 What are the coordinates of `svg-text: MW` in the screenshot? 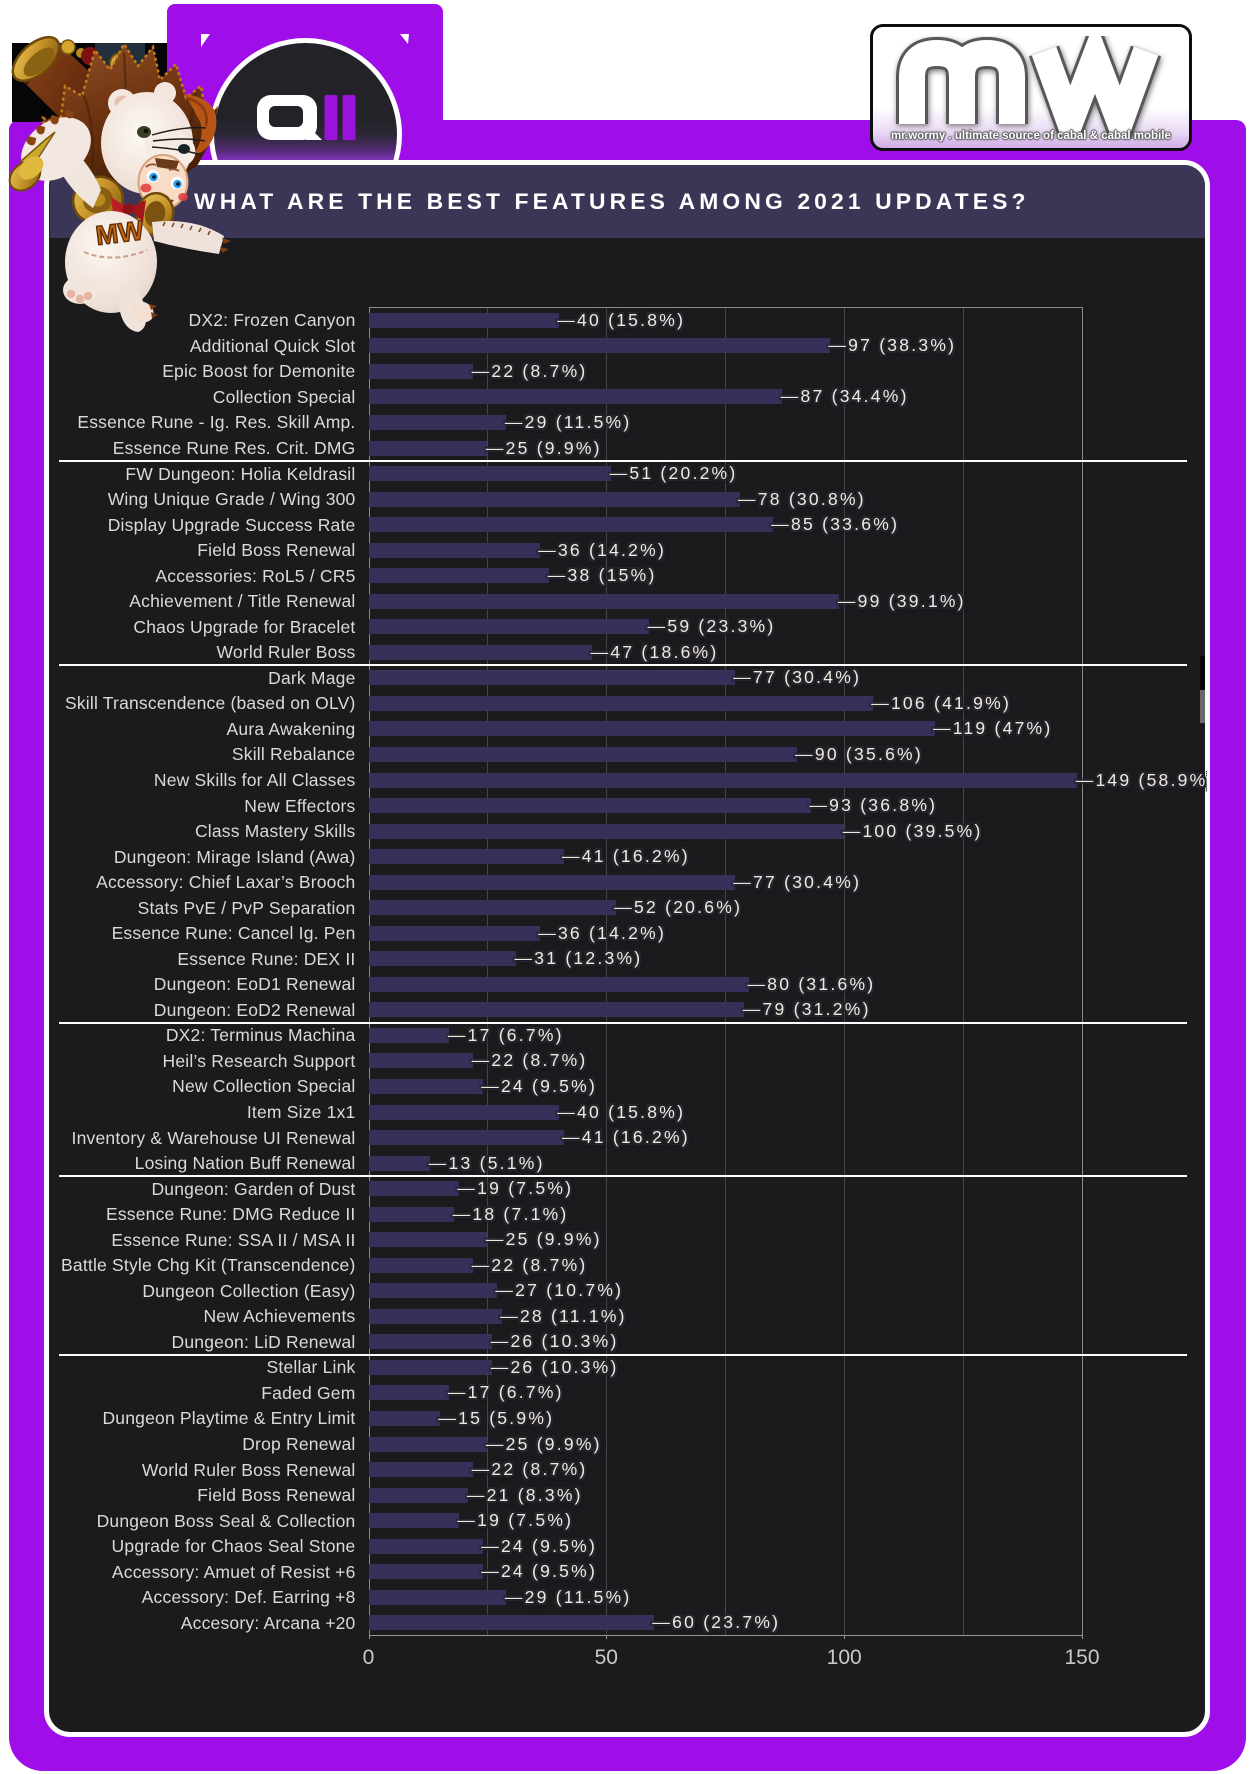 It's located at (120, 233).